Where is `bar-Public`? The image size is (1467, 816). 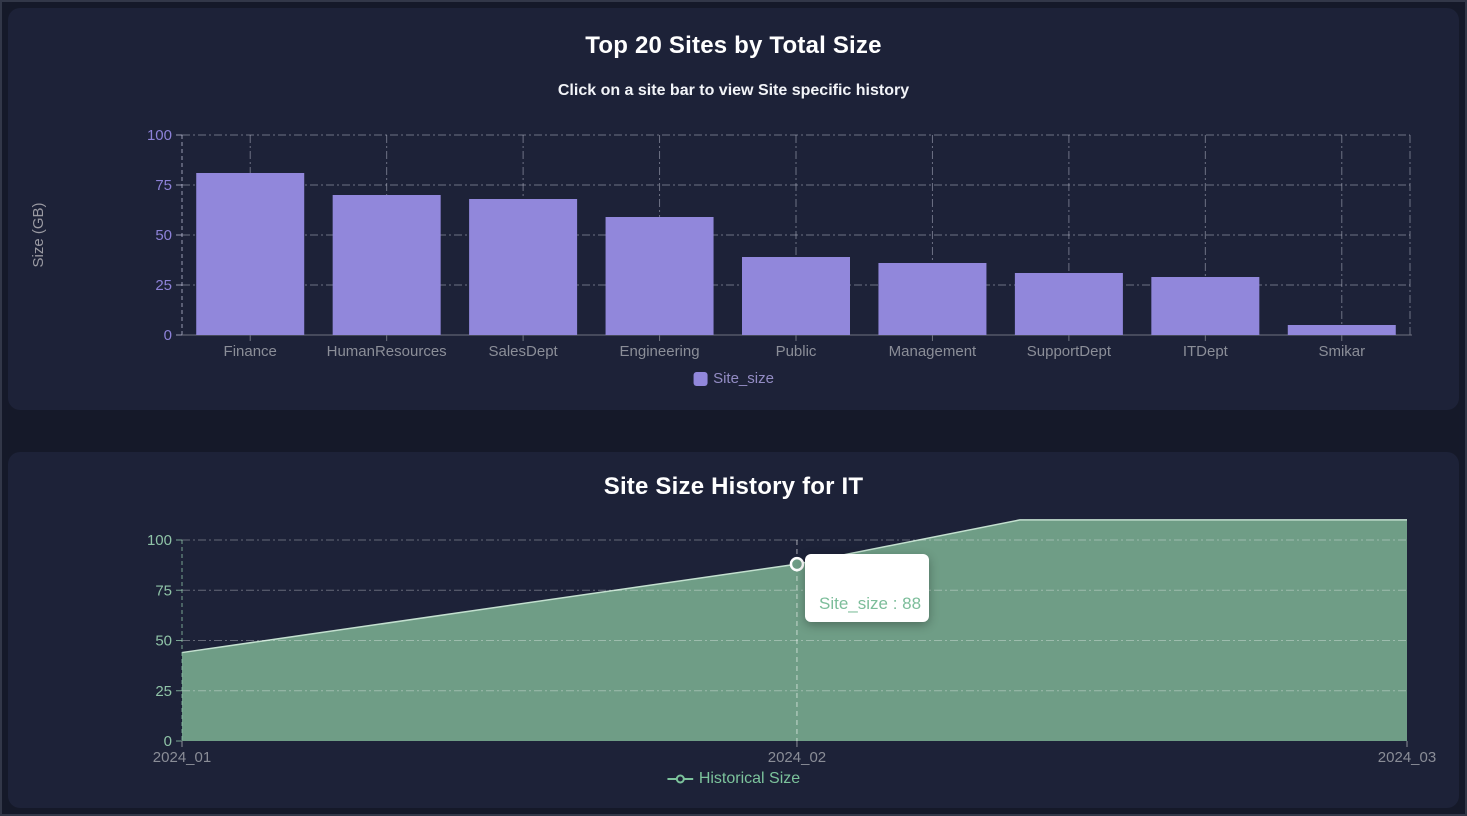
bar-Public is located at coordinates (796, 296).